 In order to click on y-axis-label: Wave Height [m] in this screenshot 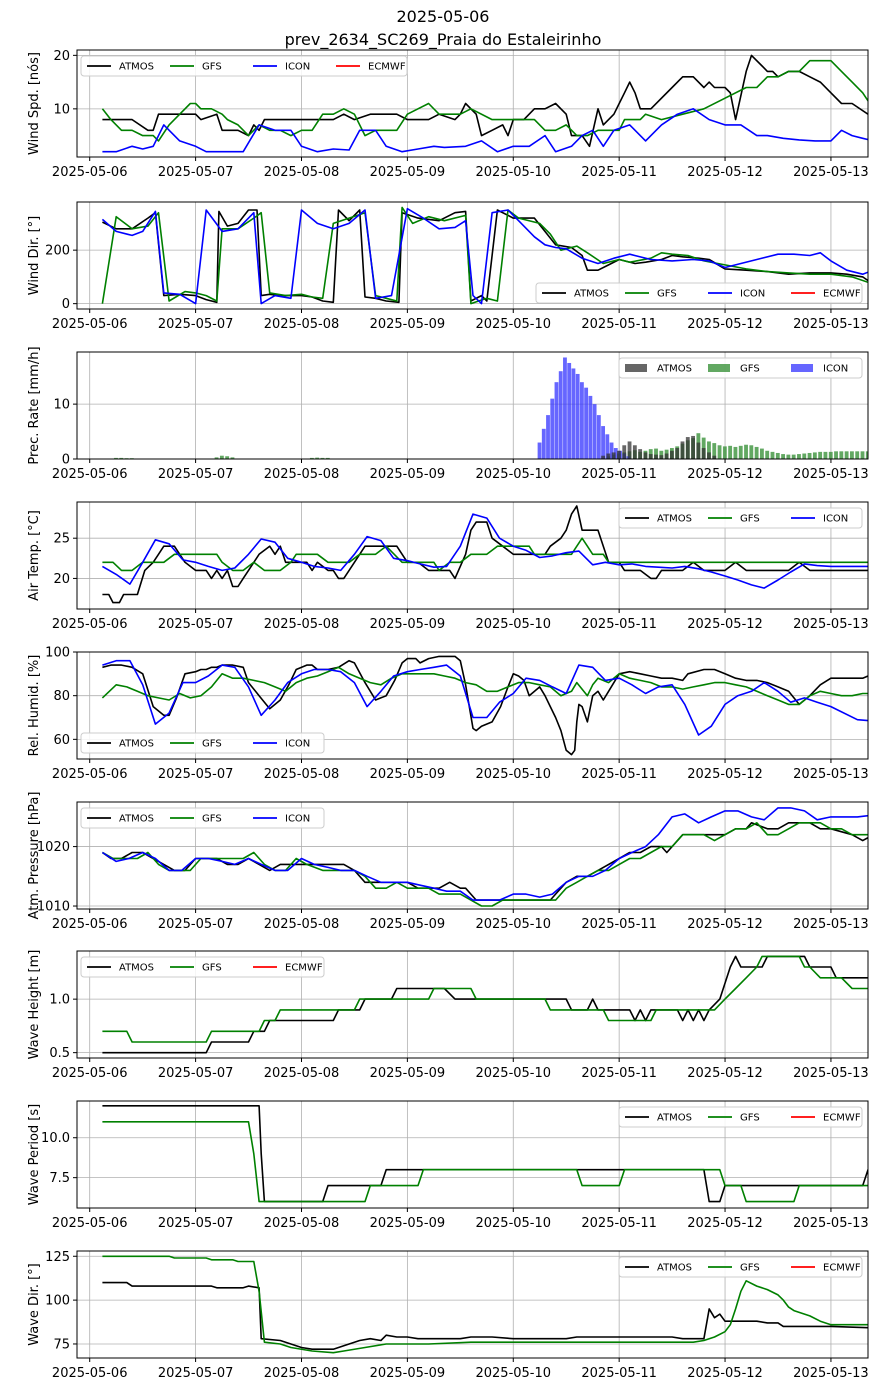, I will do `click(34, 1005)`.